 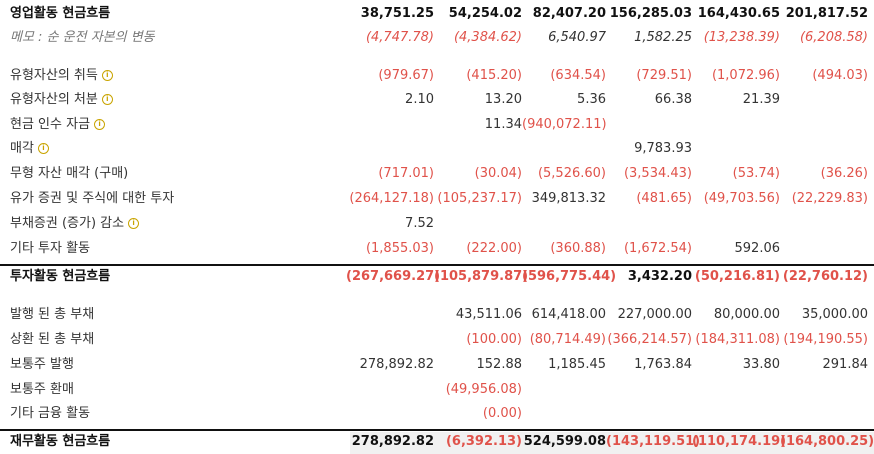 What do you see at coordinates (391, 198) in the screenshot?
I see `value-cell: (264,127.18)` at bounding box center [391, 198].